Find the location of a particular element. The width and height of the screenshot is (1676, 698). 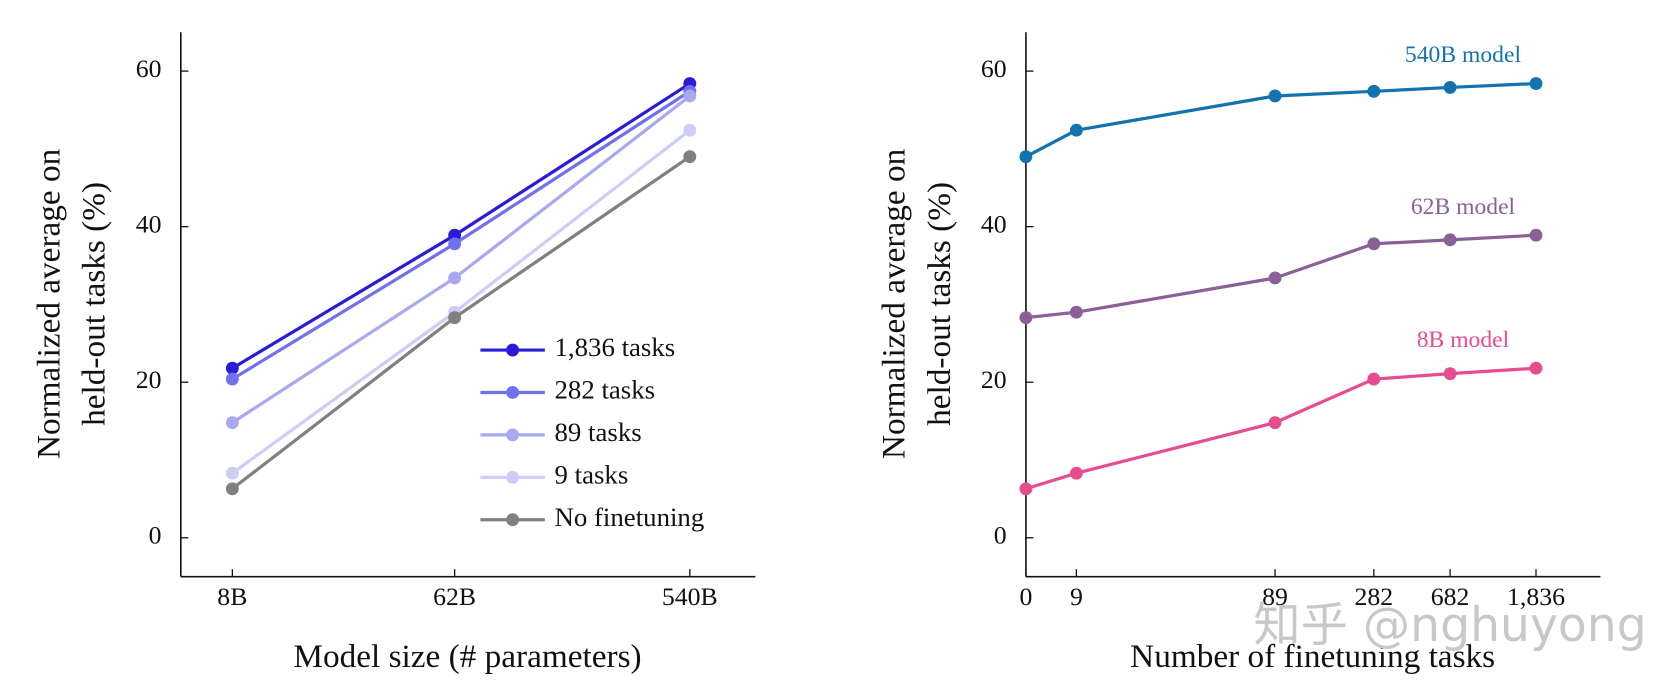

x-tick-label: 62B is located at coordinates (454, 596).